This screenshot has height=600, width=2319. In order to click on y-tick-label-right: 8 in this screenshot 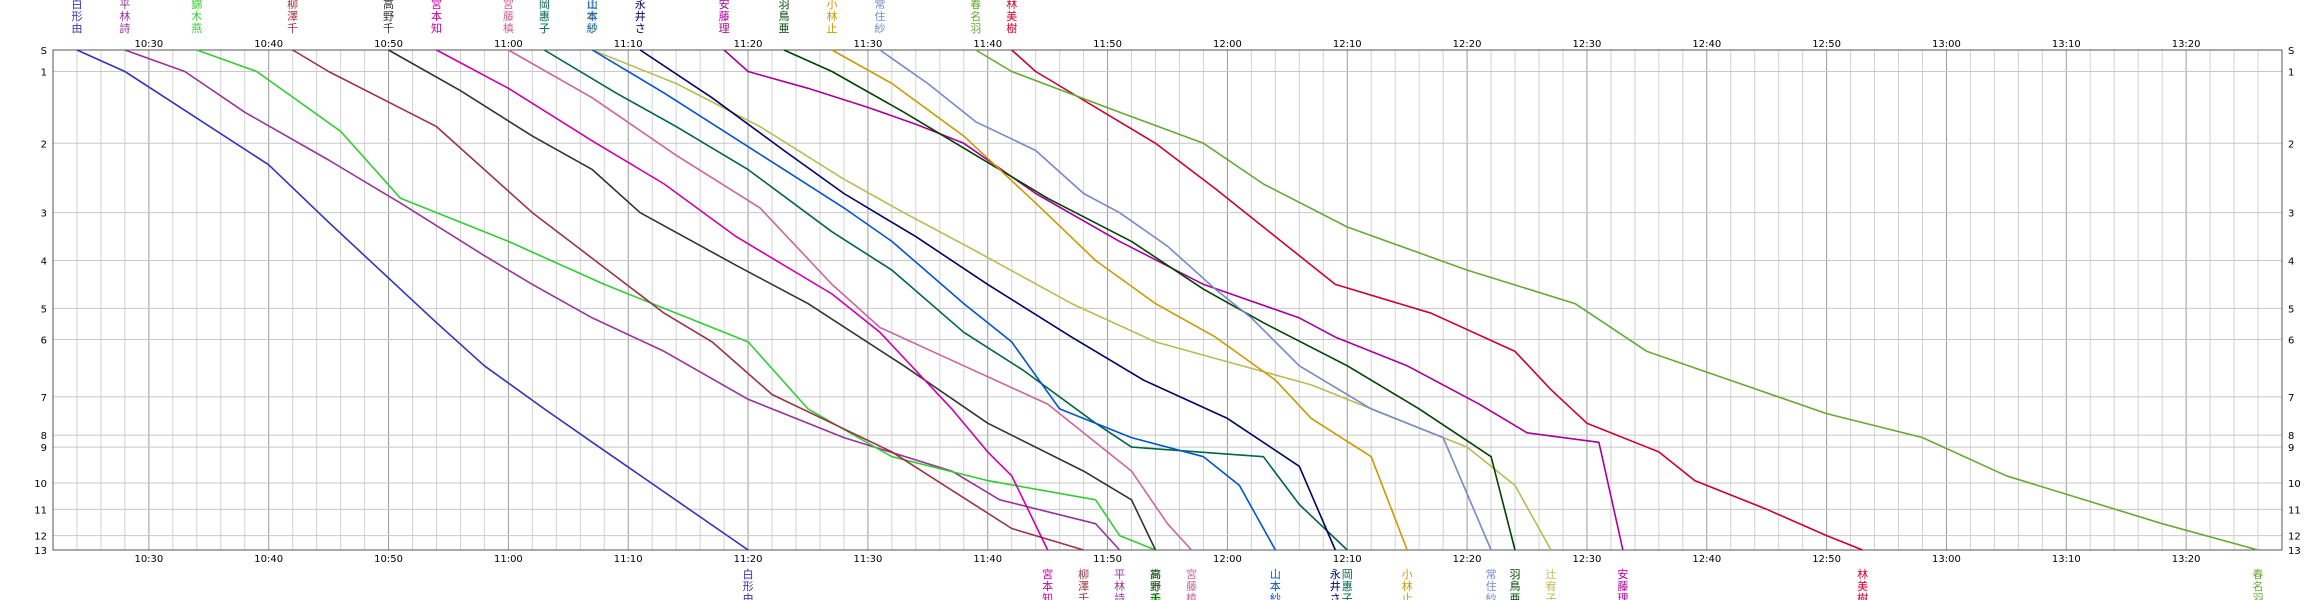, I will do `click(2291, 436)`.